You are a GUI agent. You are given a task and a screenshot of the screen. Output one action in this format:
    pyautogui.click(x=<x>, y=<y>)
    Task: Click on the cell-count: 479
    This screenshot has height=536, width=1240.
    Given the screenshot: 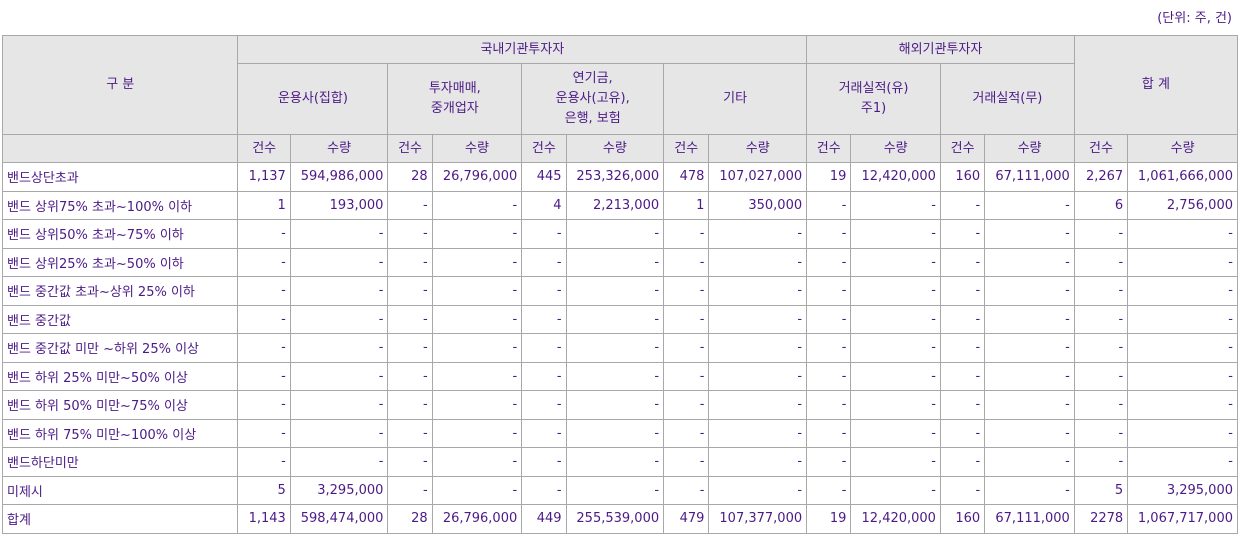 What is the action you would take?
    pyautogui.click(x=686, y=519)
    